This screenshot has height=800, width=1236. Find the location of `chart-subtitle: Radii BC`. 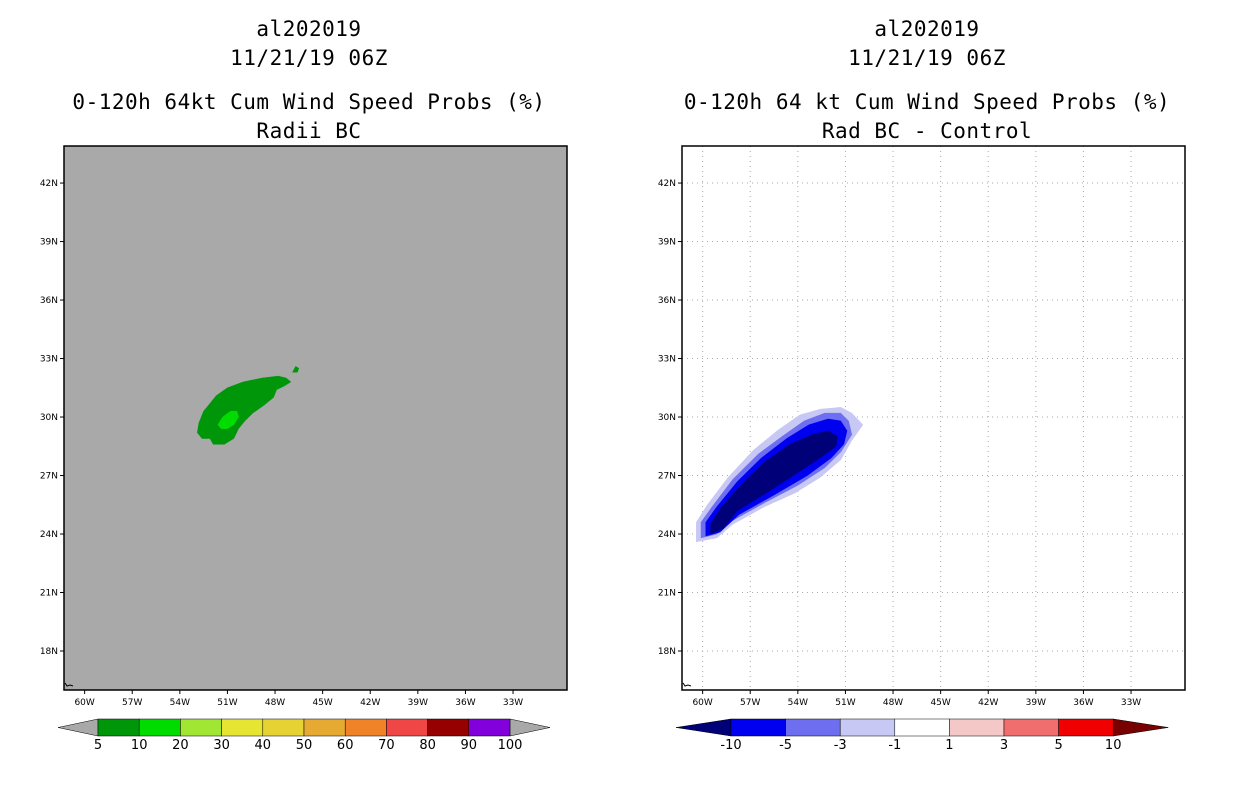

chart-subtitle: Radii BC is located at coordinates (309, 131).